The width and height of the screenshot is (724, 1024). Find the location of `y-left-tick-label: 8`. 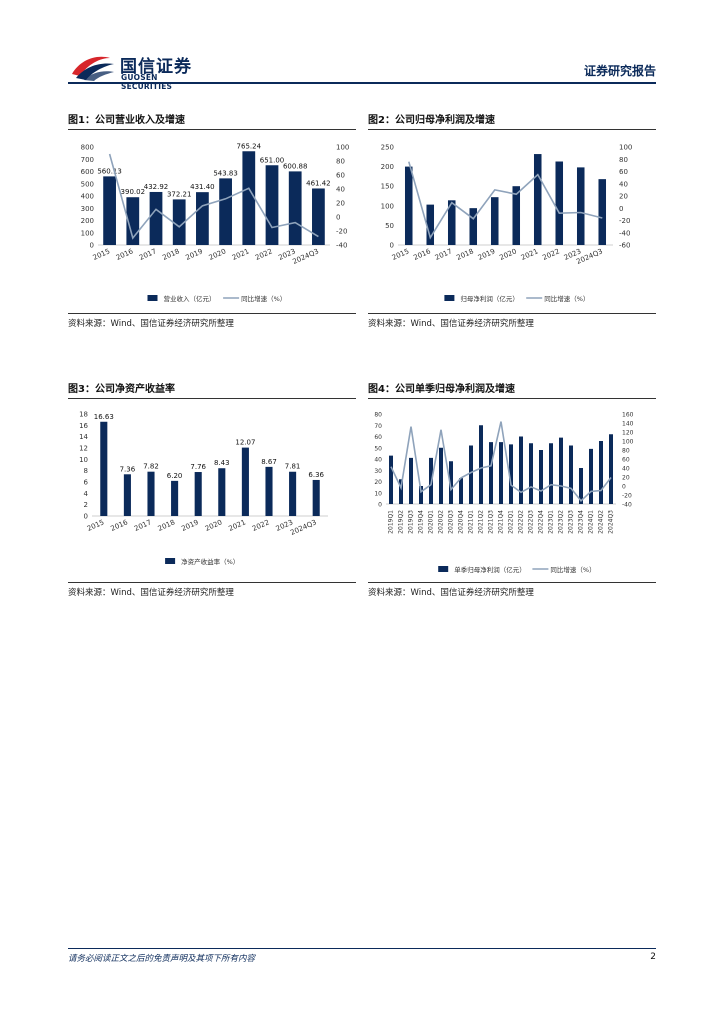

y-left-tick-label: 8 is located at coordinates (86, 471).